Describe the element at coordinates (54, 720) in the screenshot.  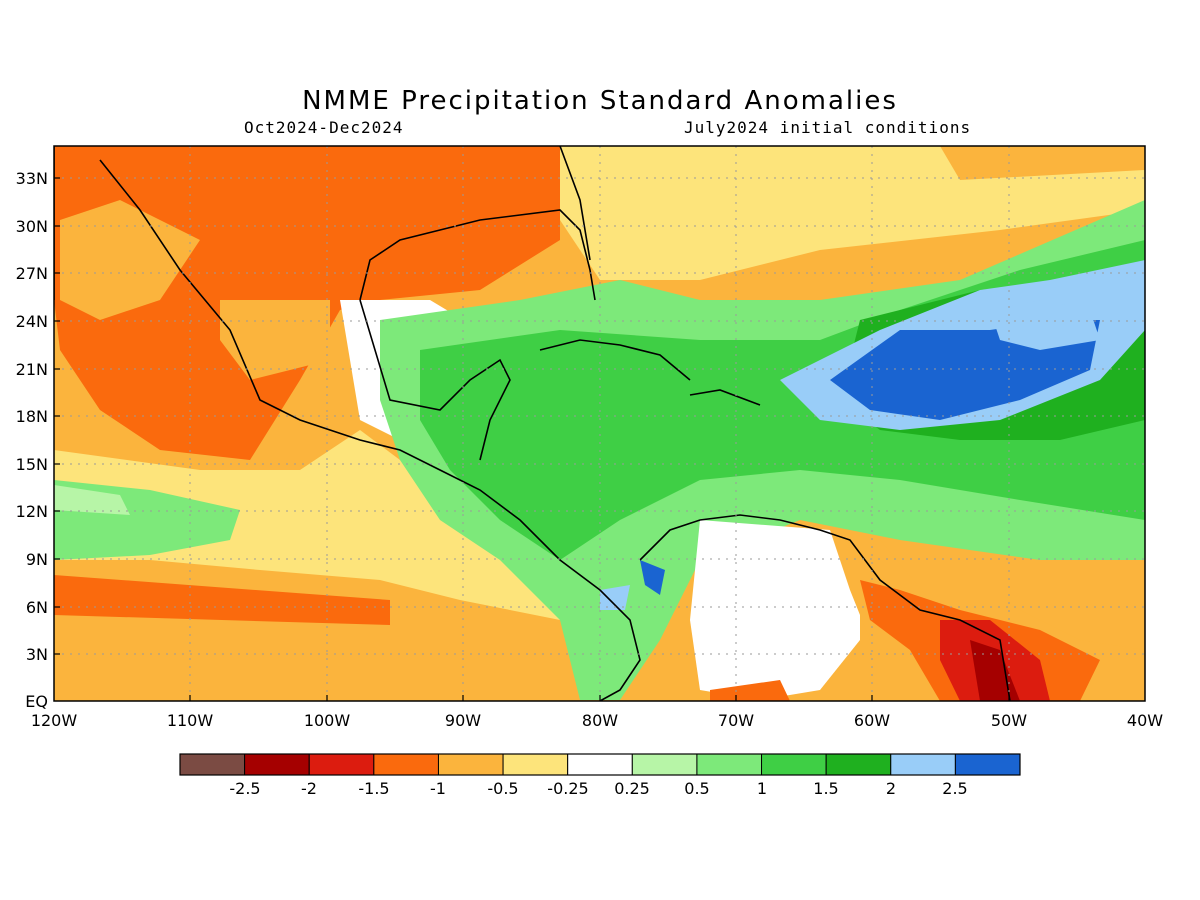
I see `lon-label: 120W` at that location.